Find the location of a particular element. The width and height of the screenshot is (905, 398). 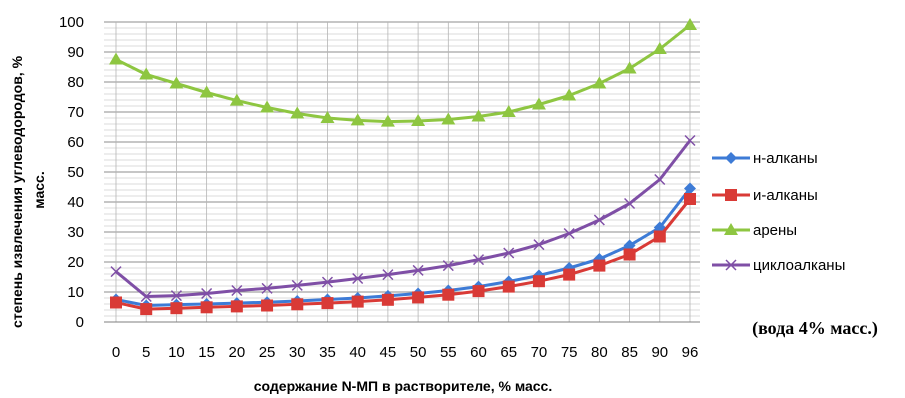

x-tick-label: 96 is located at coordinates (690, 352).